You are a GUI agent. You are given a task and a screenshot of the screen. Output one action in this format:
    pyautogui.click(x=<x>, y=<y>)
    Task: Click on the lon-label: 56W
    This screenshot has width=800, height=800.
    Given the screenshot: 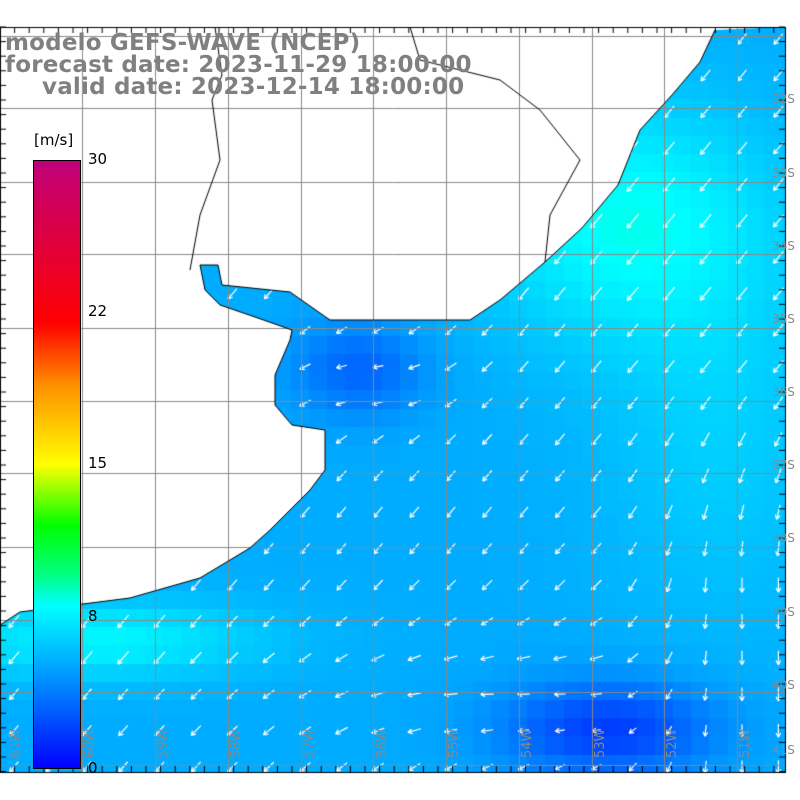 What is the action you would take?
    pyautogui.click(x=382, y=743)
    